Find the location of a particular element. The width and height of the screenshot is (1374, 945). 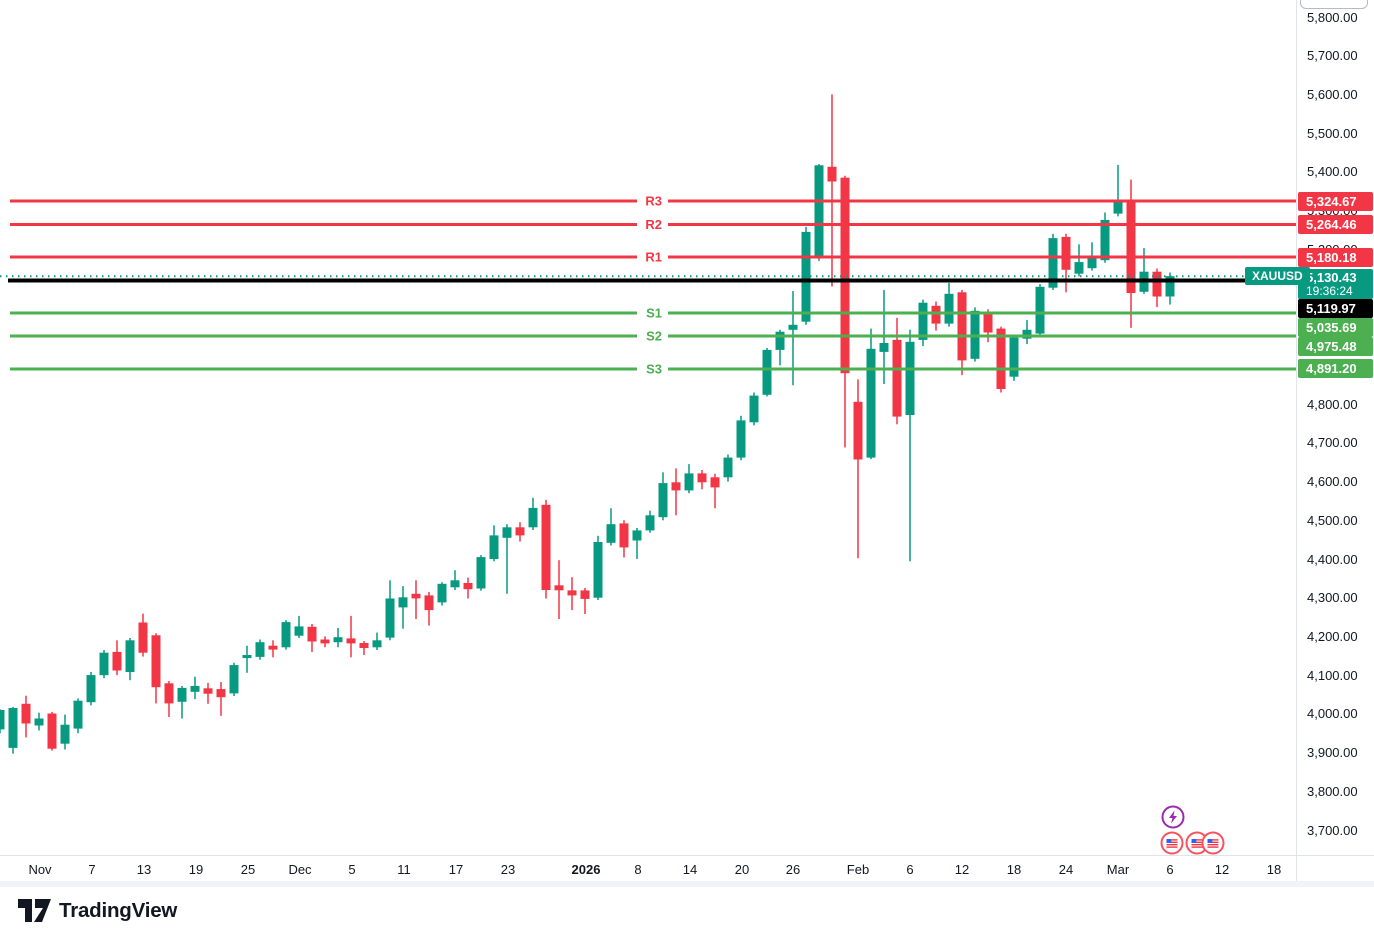

current-price-value: 5,130.43 is located at coordinates (1331, 277).